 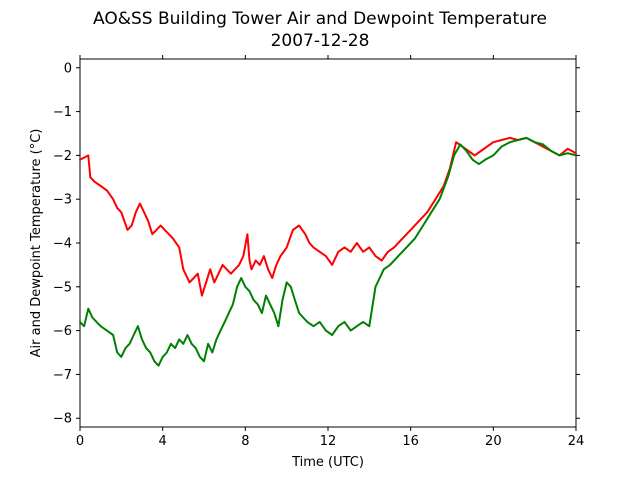 I want to click on chart-subtitle: 2007-12-28, so click(x=320, y=41).